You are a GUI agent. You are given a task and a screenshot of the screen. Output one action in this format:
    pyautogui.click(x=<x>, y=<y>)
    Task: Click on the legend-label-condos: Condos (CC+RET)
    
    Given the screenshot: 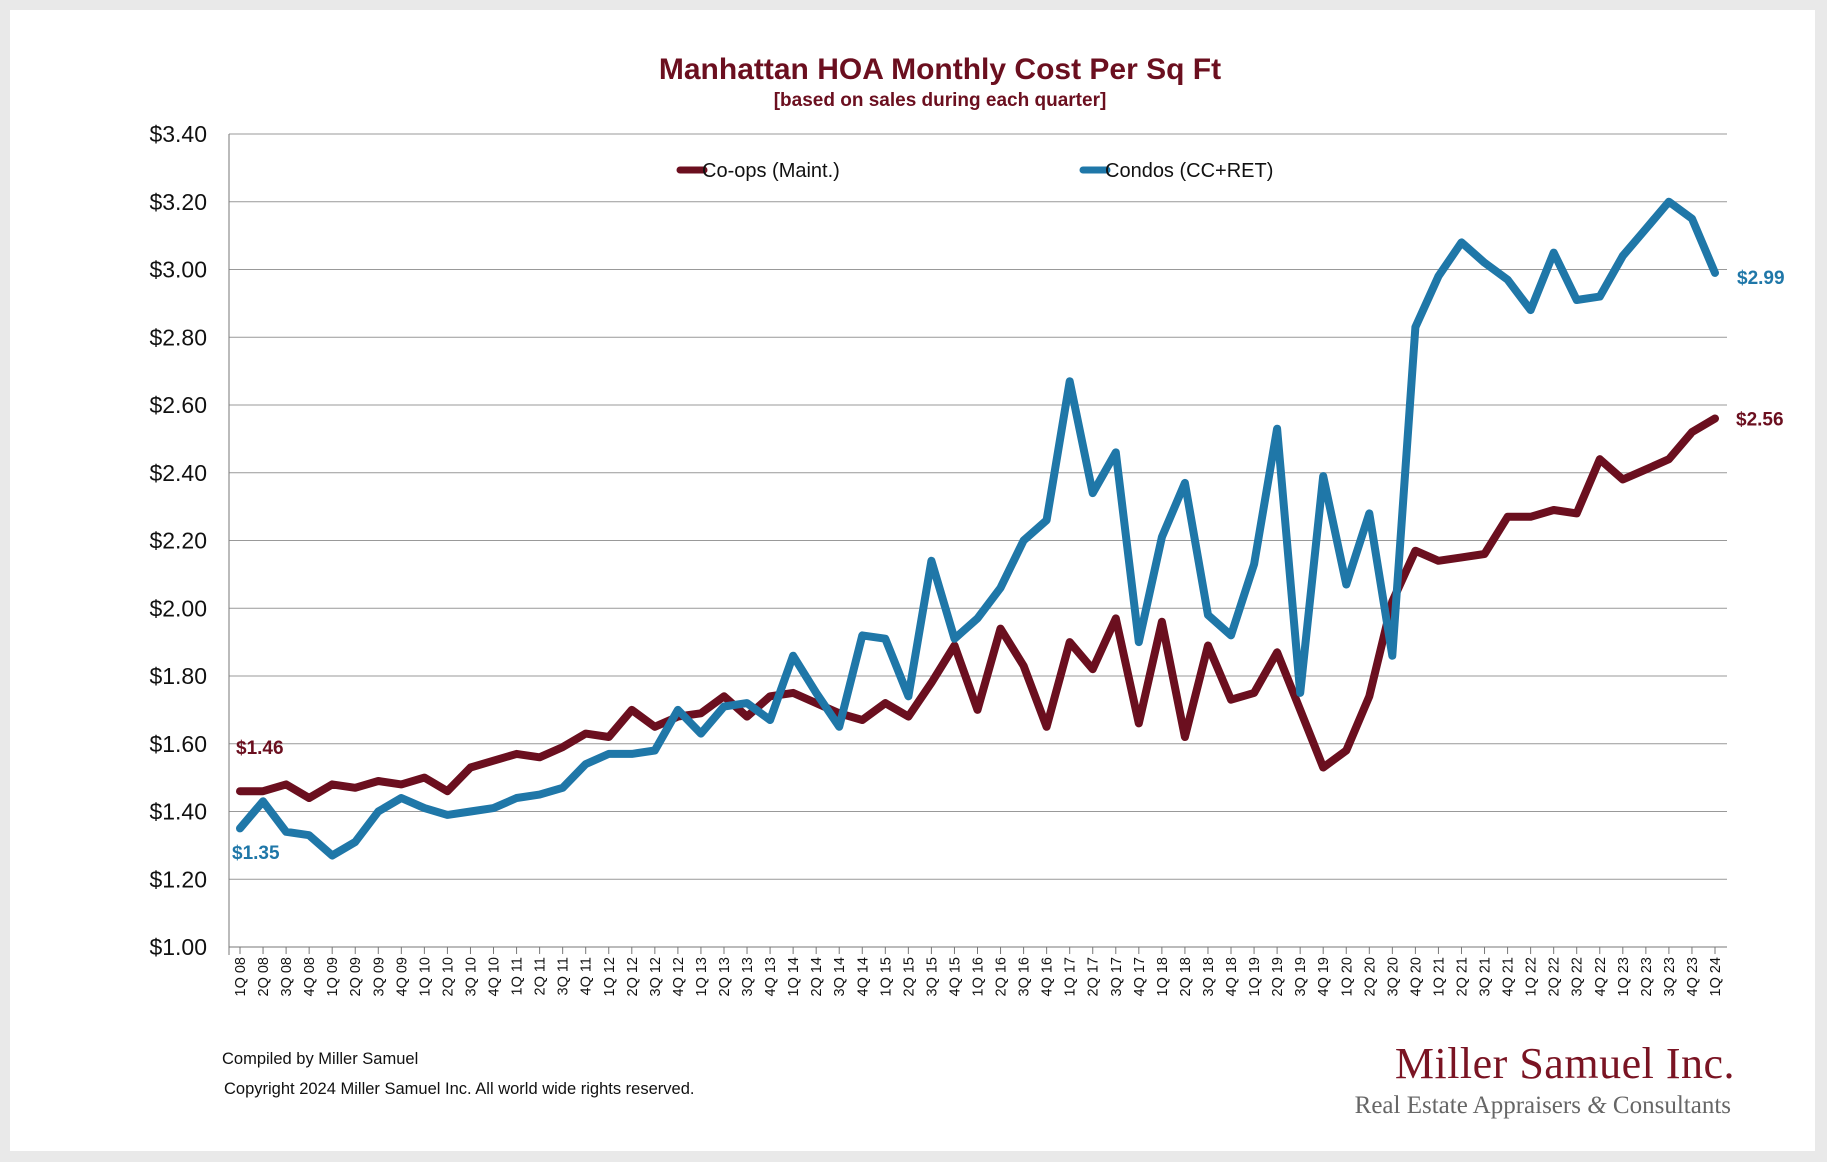 What is the action you would take?
    pyautogui.click(x=1189, y=171)
    